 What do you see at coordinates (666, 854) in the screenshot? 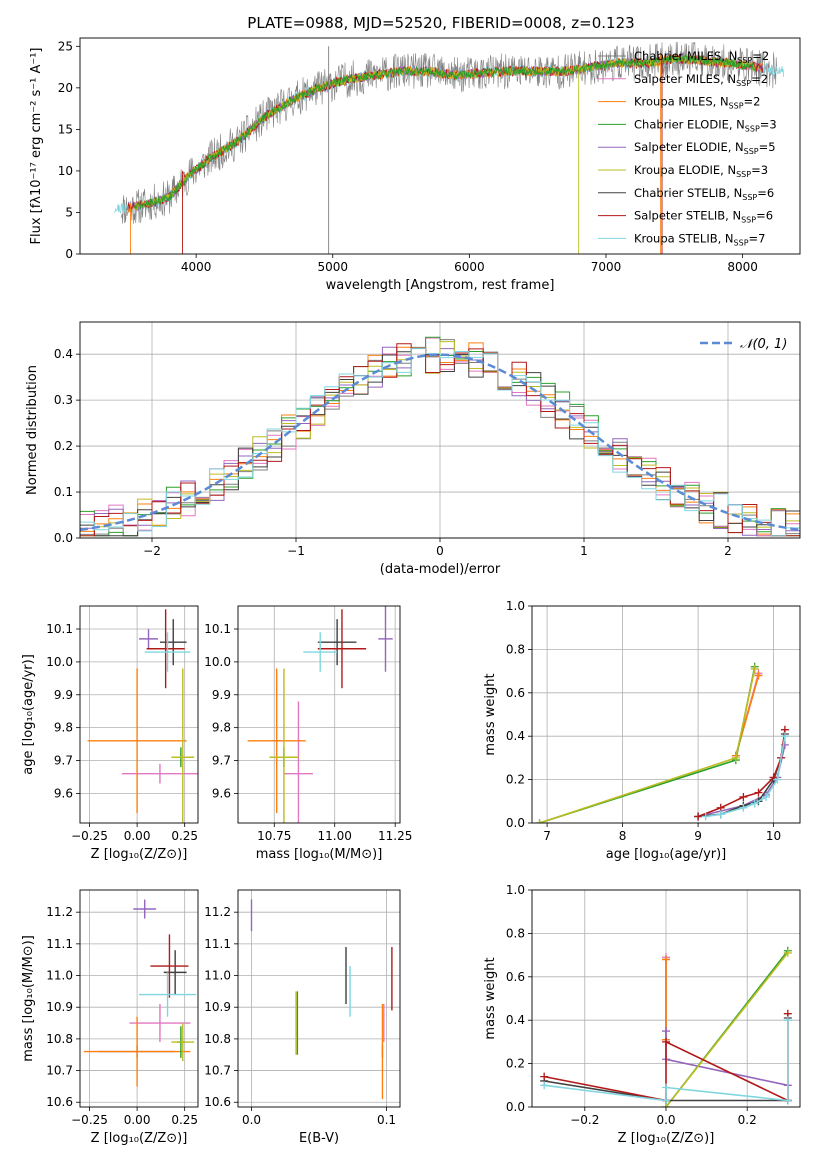
I see `x-axis-label: age [log₁₀(age/yr)]` at bounding box center [666, 854].